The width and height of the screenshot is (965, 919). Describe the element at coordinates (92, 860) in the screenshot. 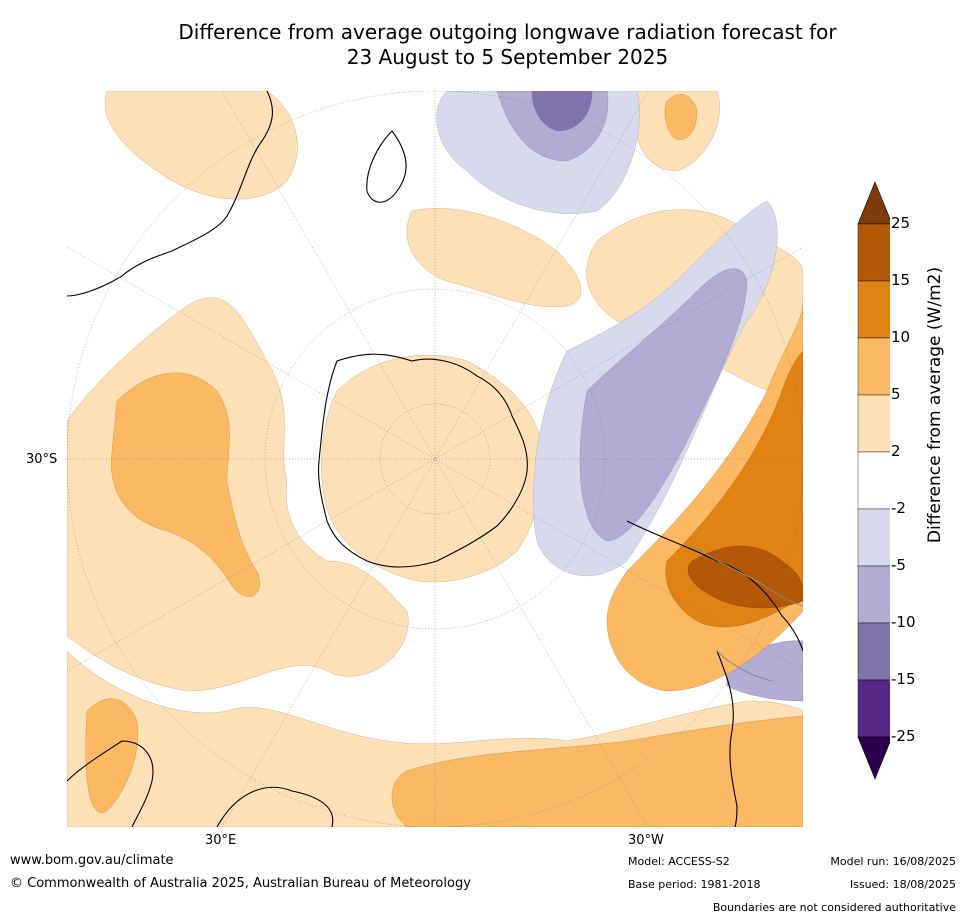

I see `footer-site-link: www.bom.gov.au/climate` at that location.